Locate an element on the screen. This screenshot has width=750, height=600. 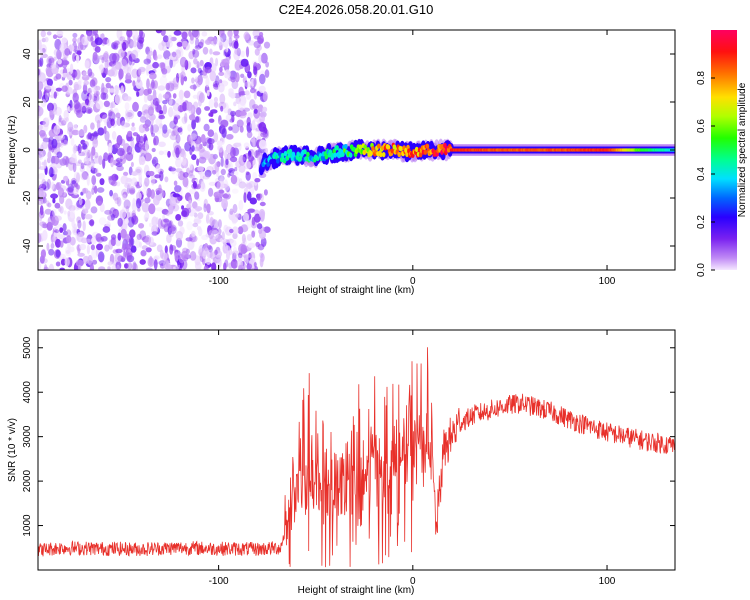
y-tick-label: 3000 is located at coordinates (27, 436).